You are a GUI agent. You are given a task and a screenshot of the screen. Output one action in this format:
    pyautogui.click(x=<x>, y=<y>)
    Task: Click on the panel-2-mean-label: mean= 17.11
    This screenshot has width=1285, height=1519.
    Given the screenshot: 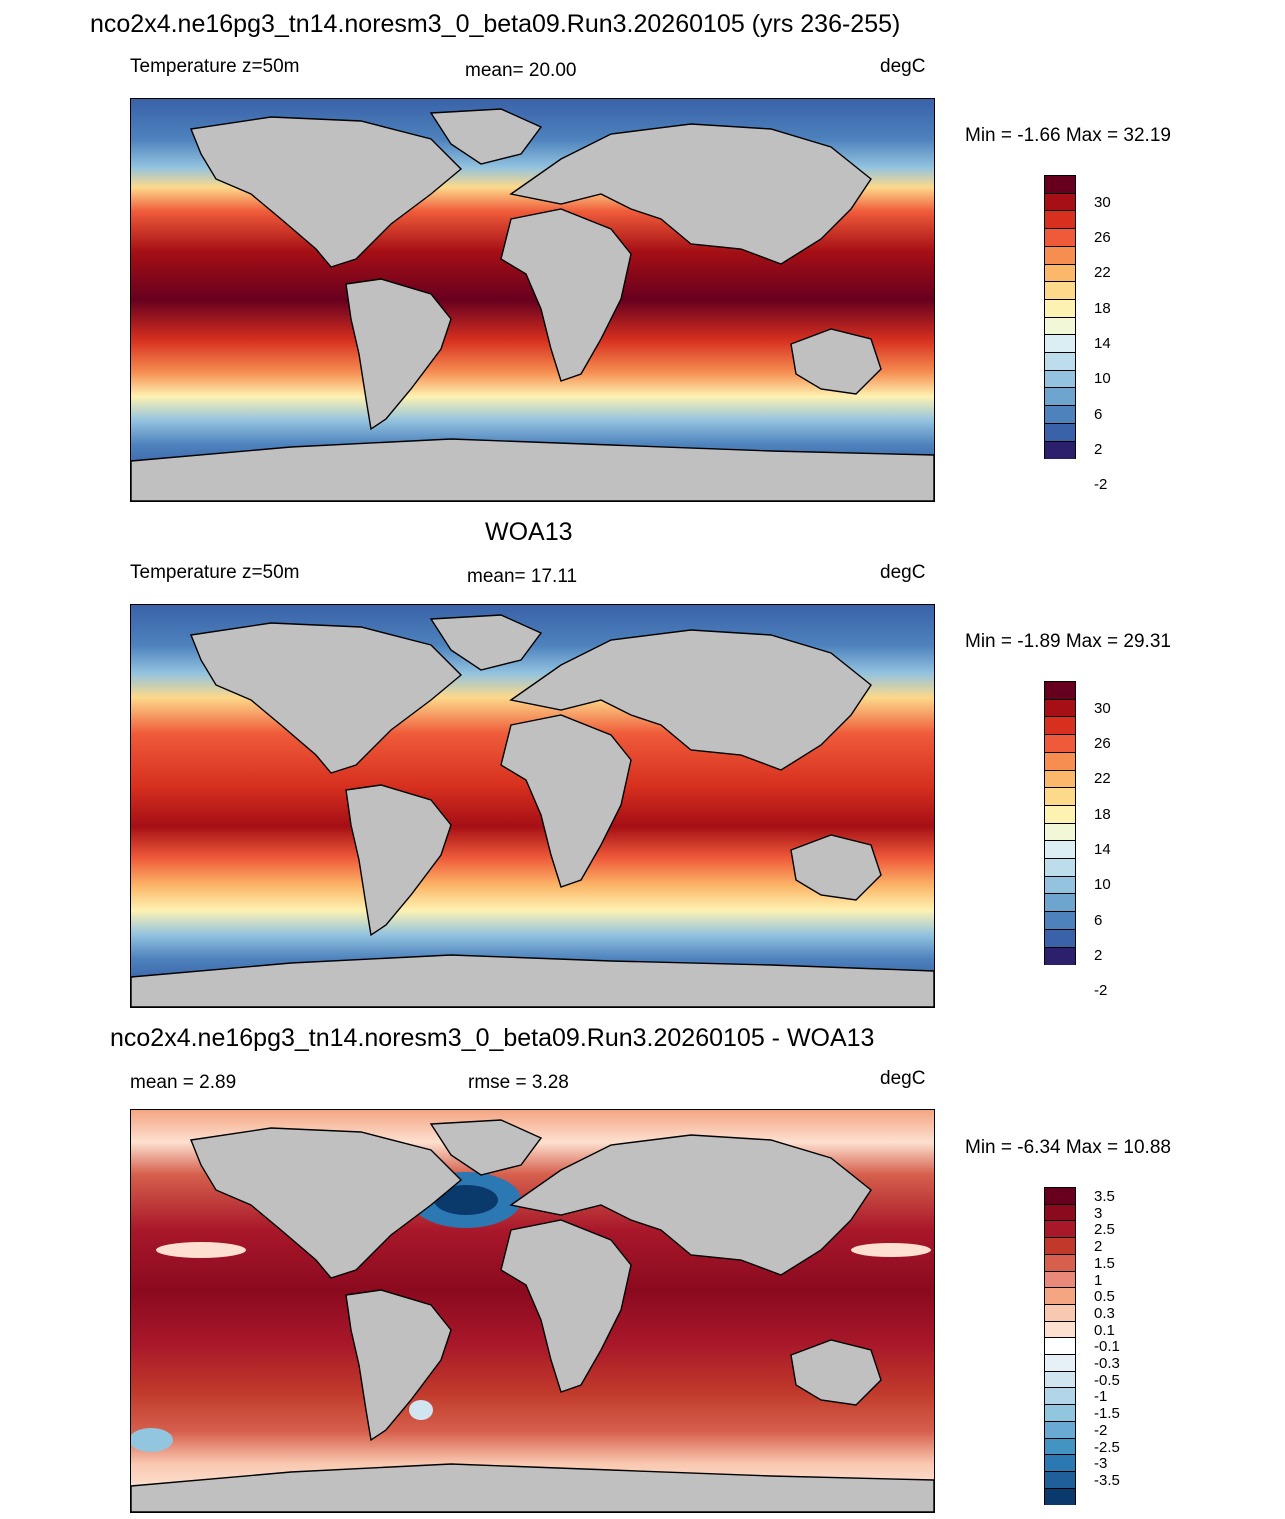 What is the action you would take?
    pyautogui.click(x=522, y=576)
    